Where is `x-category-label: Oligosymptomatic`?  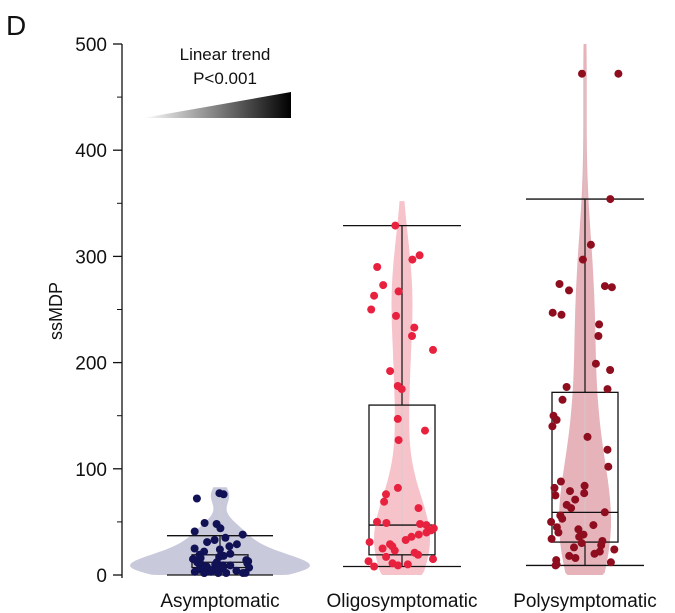 x-category-label: Oligosymptomatic is located at coordinates (402, 601).